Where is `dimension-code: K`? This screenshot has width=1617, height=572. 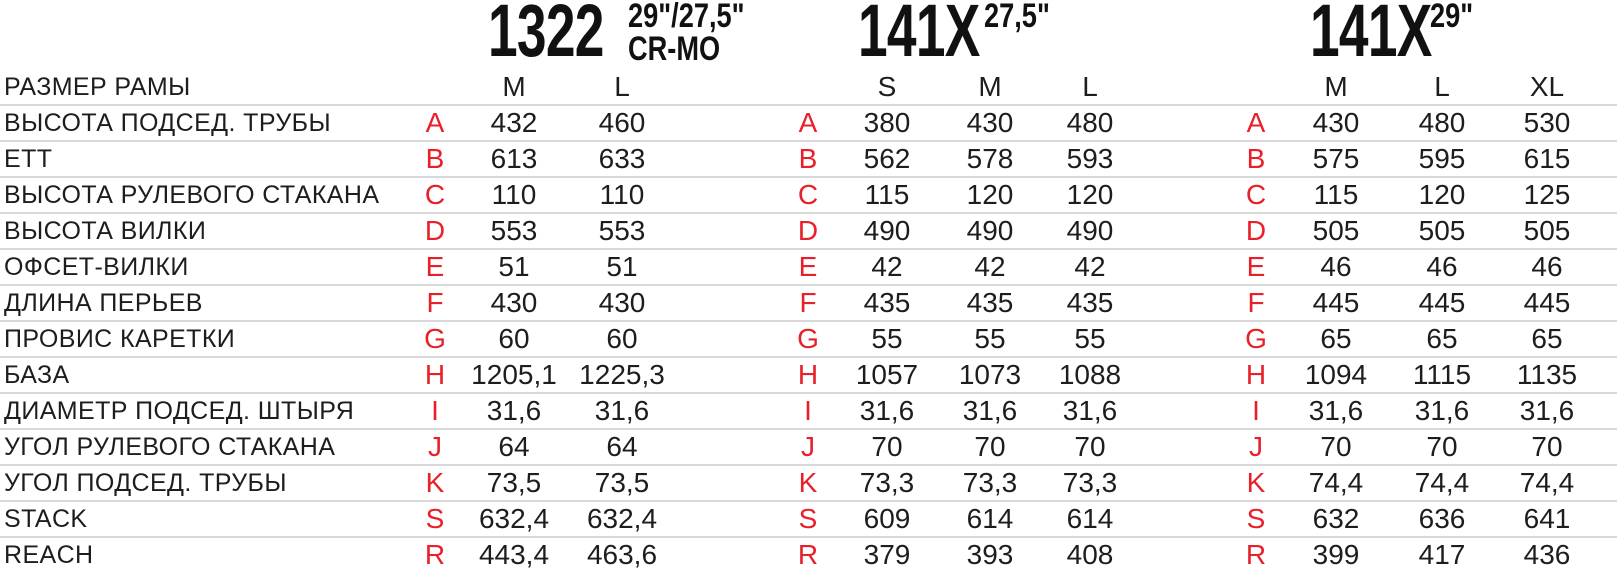
dimension-code: K is located at coordinates (808, 482).